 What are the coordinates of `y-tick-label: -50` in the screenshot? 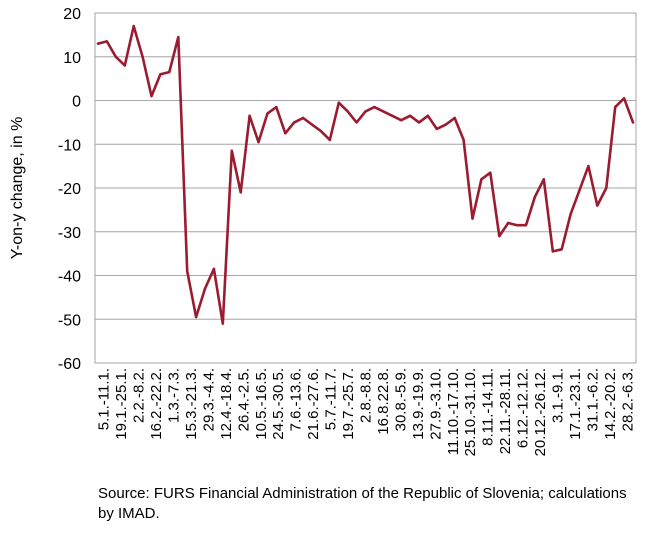 It's located at (69, 320).